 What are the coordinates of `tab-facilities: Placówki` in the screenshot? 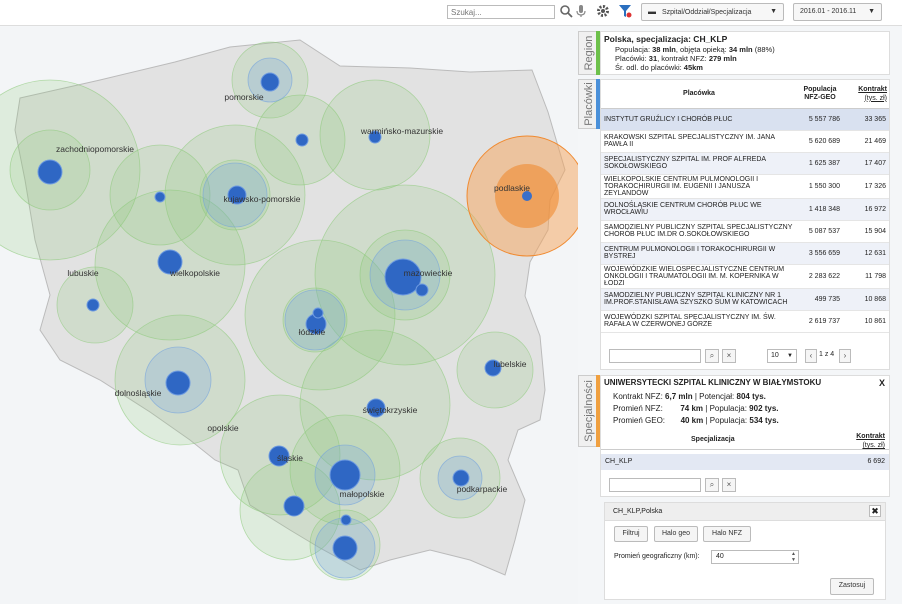 It's located at (589, 104).